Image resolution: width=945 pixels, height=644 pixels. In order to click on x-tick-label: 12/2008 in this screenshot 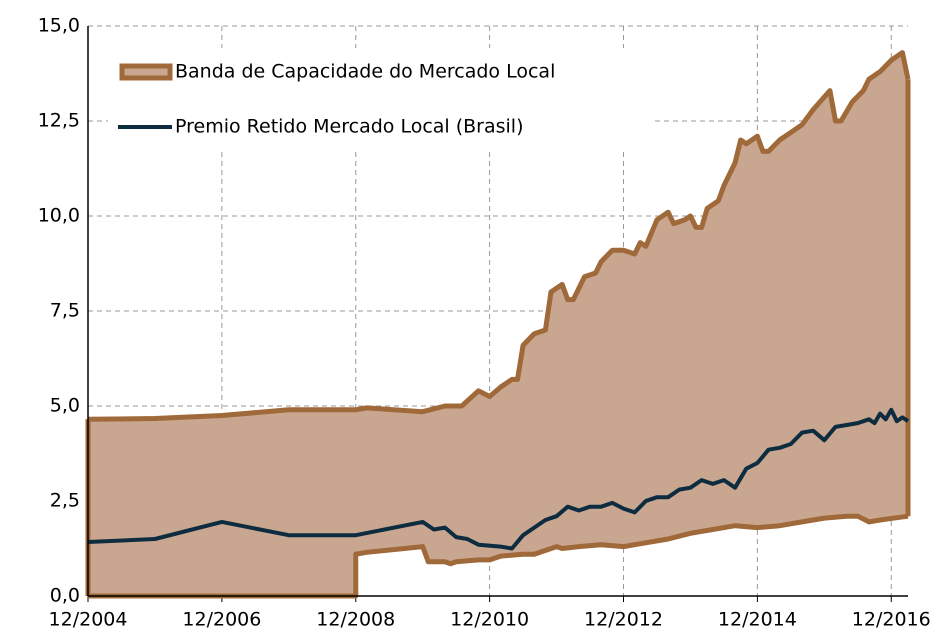, I will do `click(355, 620)`.